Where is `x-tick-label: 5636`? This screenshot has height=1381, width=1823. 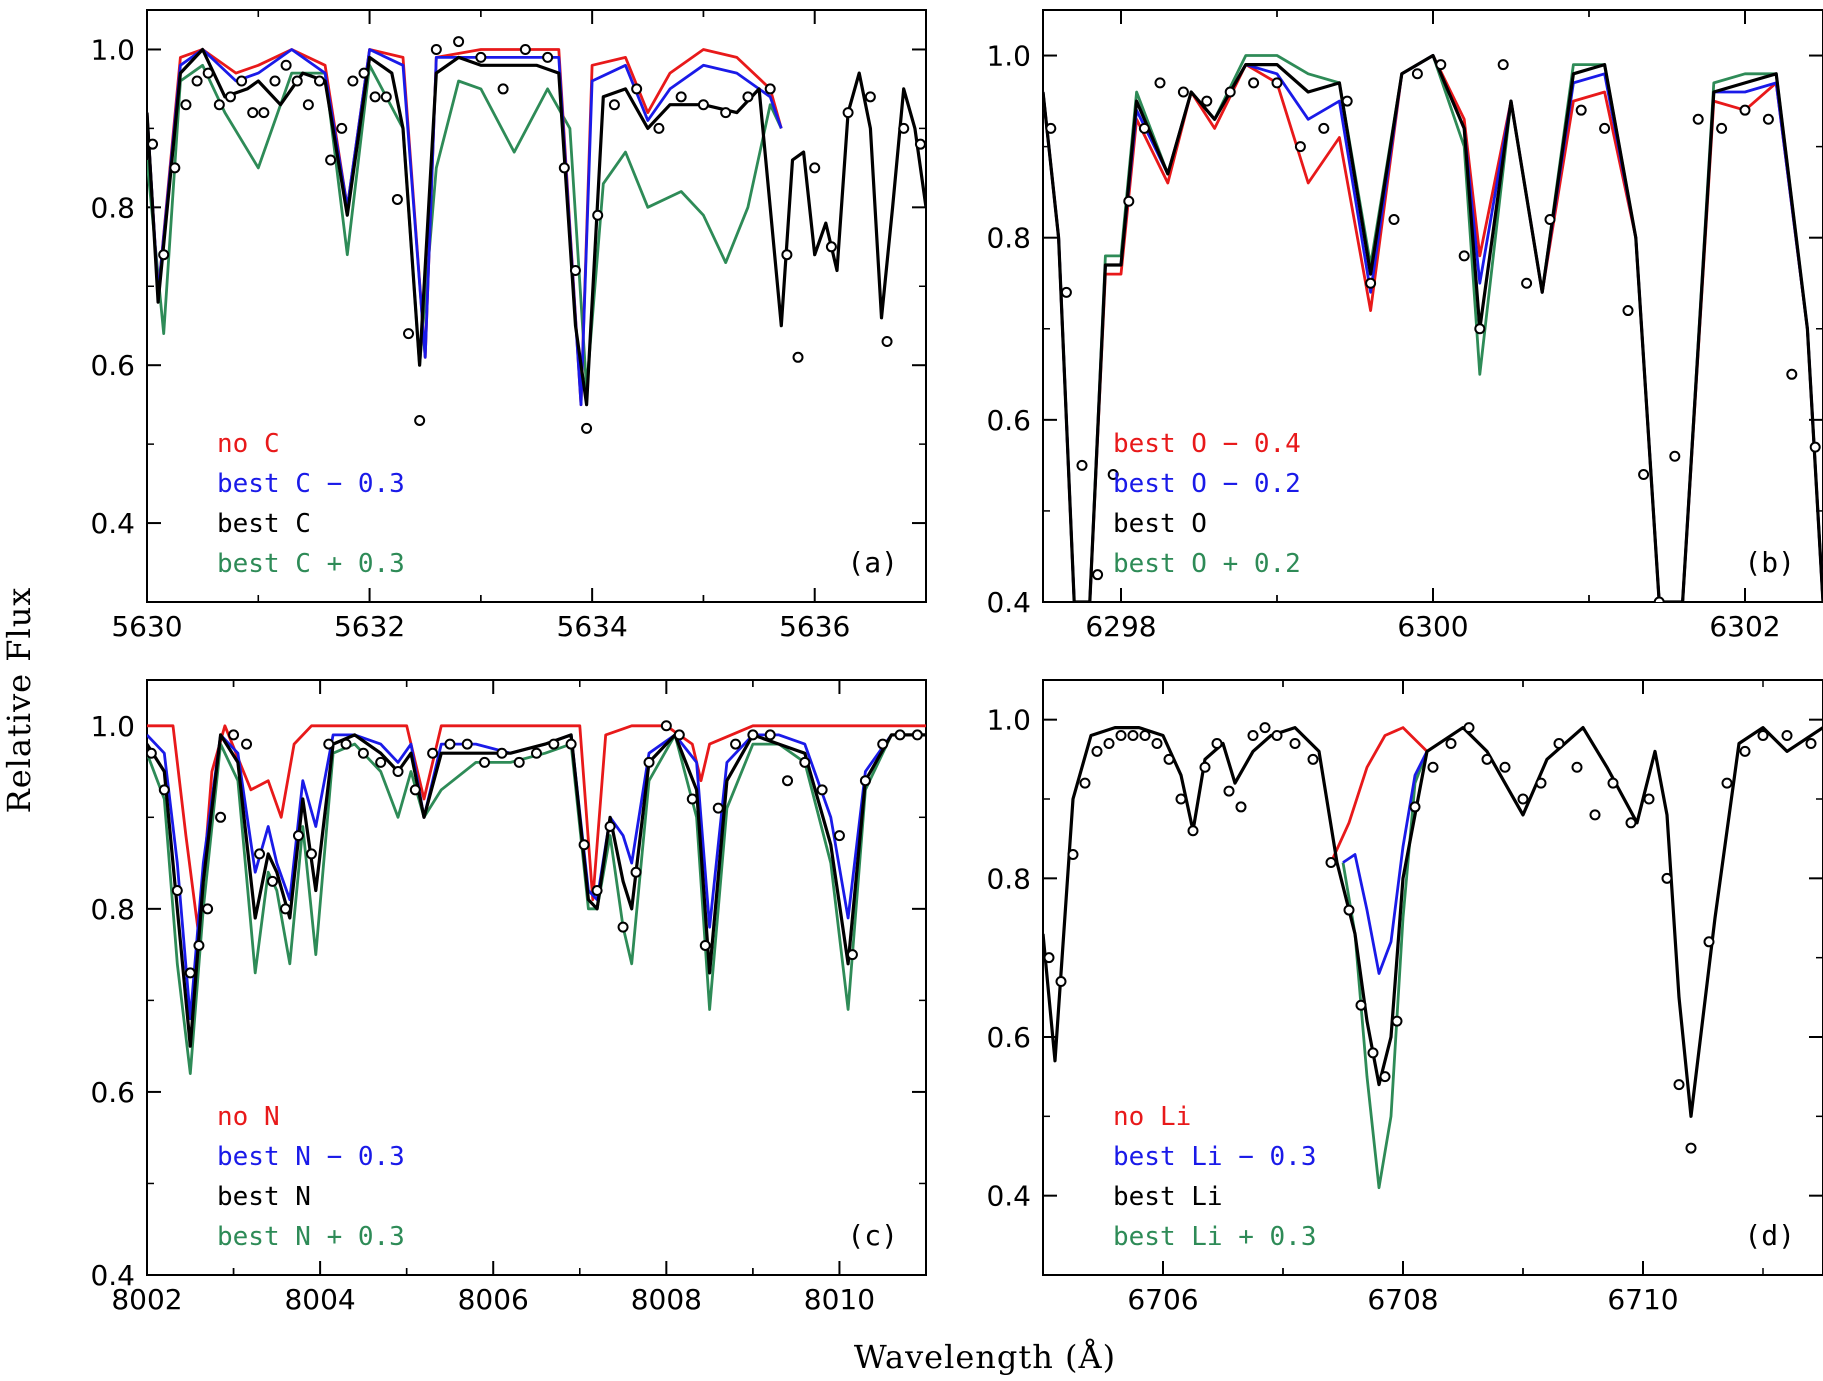
x-tick-label: 5636 is located at coordinates (814, 626).